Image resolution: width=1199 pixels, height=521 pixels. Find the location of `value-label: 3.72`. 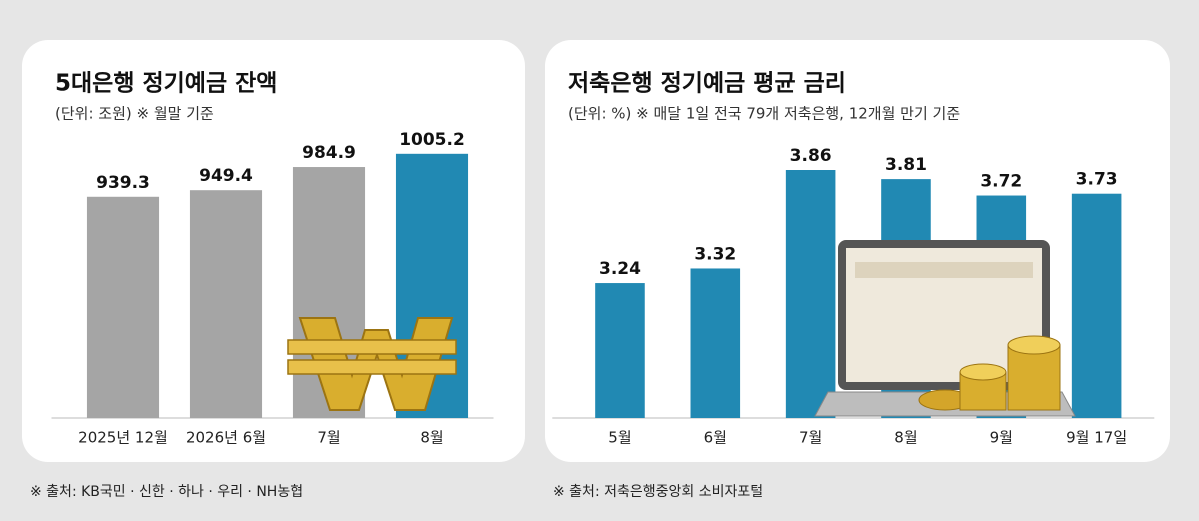

value-label: 3.72 is located at coordinates (1001, 182).